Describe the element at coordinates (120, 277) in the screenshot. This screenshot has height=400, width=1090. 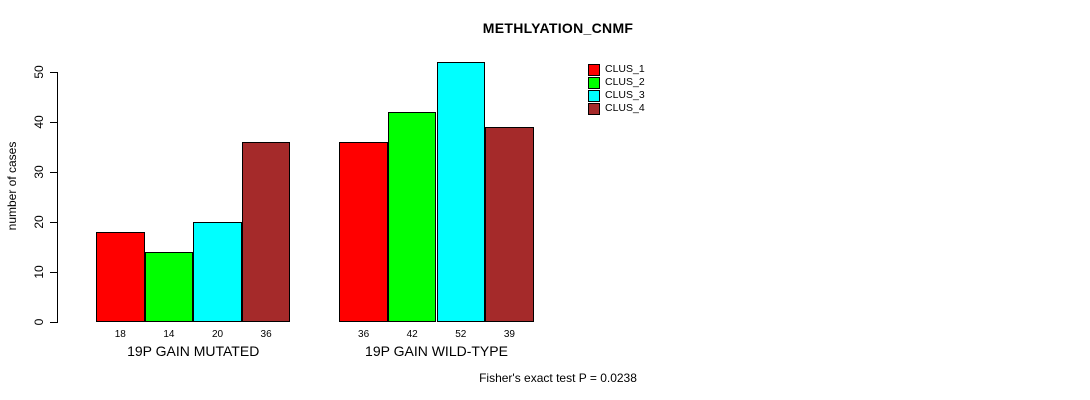
I see `bar-clus_1-group1` at that location.